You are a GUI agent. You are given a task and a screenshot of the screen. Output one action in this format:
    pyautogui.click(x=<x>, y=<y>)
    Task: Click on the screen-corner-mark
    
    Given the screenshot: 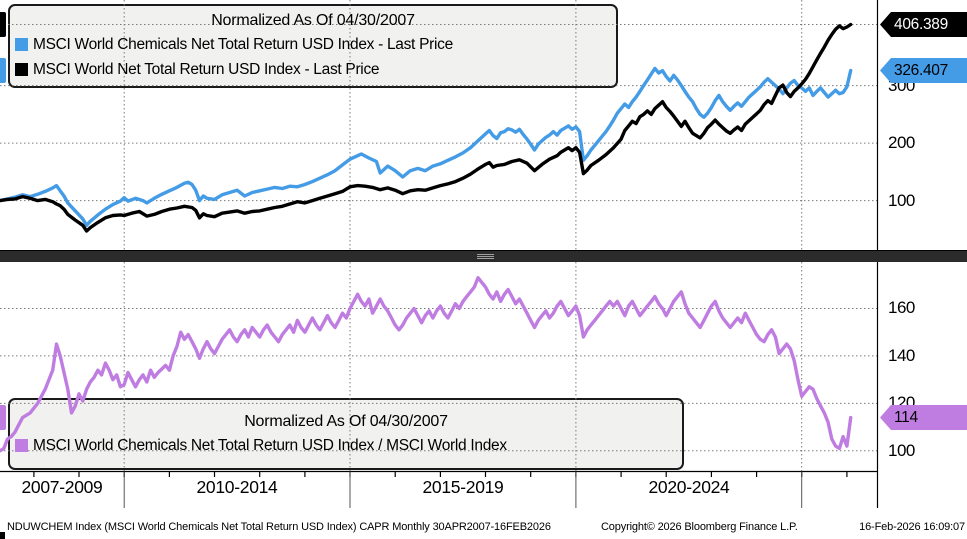 What is the action you would take?
    pyautogui.click(x=2, y=535)
    